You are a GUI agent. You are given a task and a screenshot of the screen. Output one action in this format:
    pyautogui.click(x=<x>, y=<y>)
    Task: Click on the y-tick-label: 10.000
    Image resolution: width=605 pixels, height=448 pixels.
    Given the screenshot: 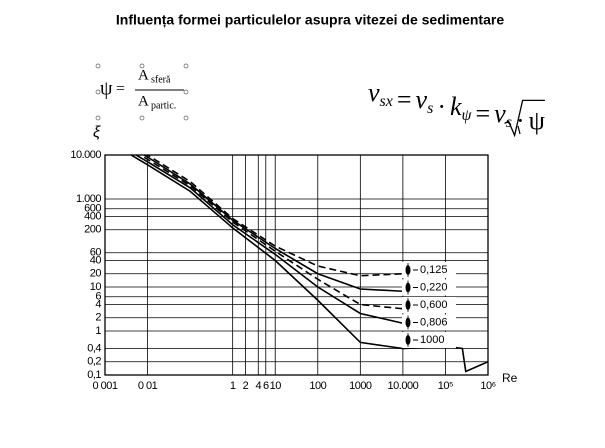 What is the action you would take?
    pyautogui.click(x=85, y=155)
    